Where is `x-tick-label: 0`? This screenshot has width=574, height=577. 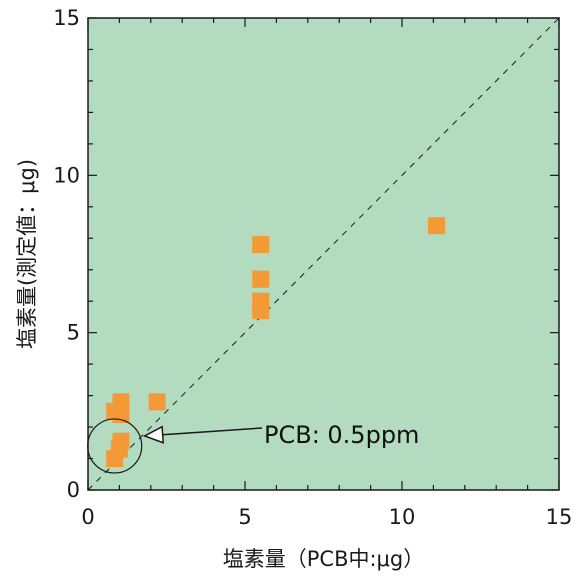
x-tick-label: 0 is located at coordinates (87, 517).